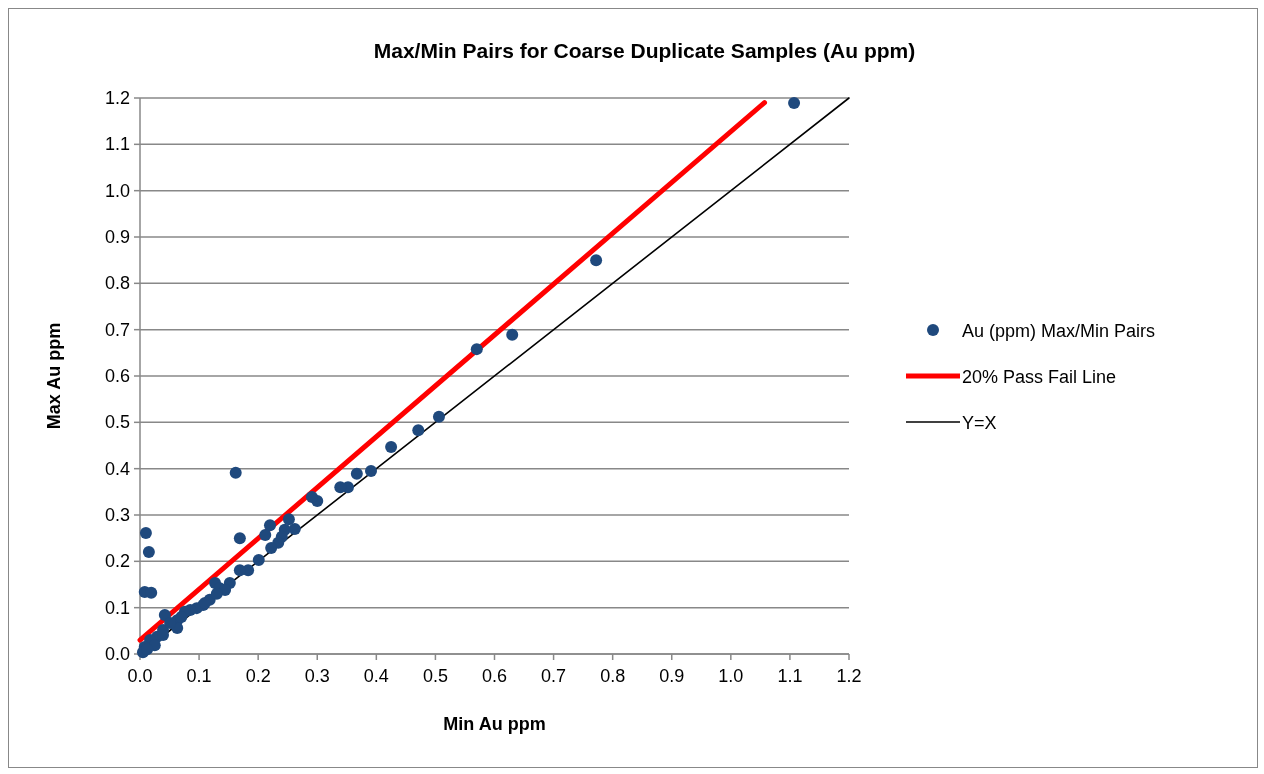 The image size is (1264, 774). I want to click on legend-label: Au (ppm) Max/Min Pairs, so click(1059, 331).